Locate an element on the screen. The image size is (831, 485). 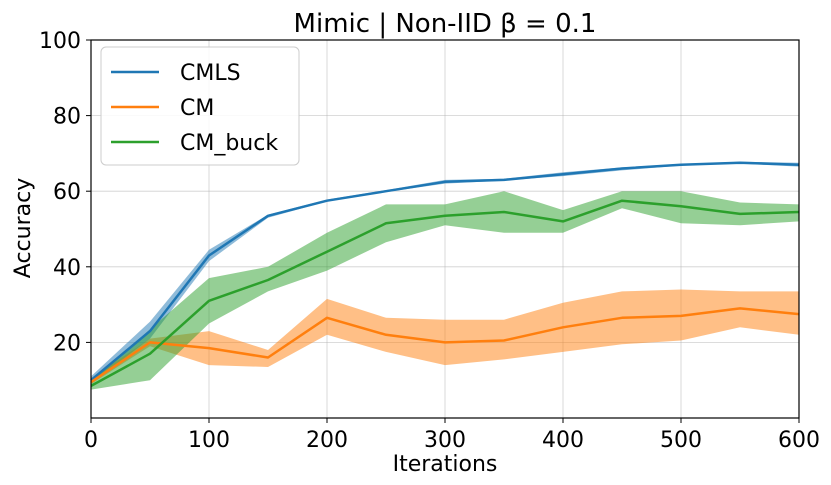
y-tick-label-3: 80 is located at coordinates (67, 117).